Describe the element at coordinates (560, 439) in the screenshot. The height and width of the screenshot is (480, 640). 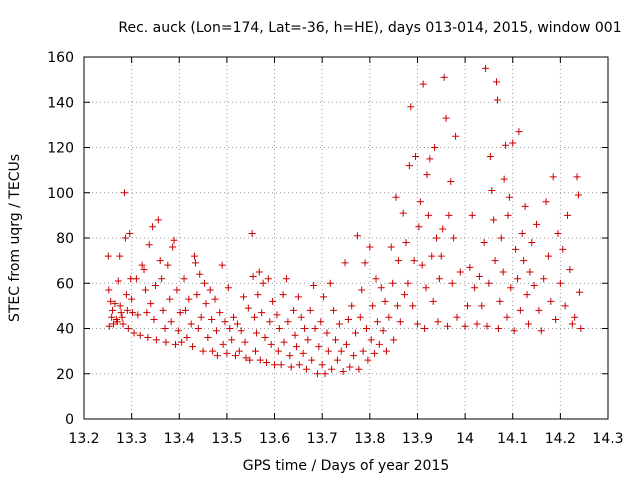
I see `x-tick-label: 14.2` at that location.